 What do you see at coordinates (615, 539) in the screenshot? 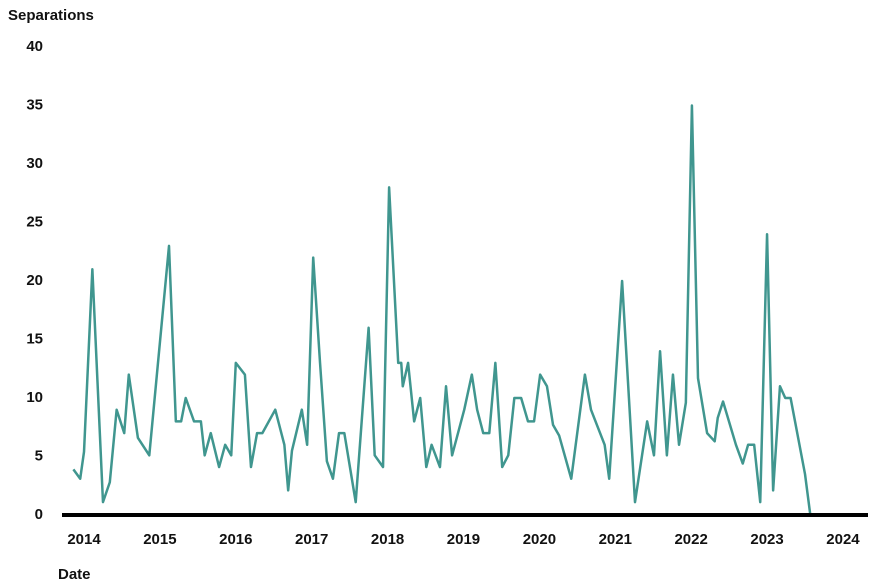
I see `x-tick-label: 2021` at bounding box center [615, 539].